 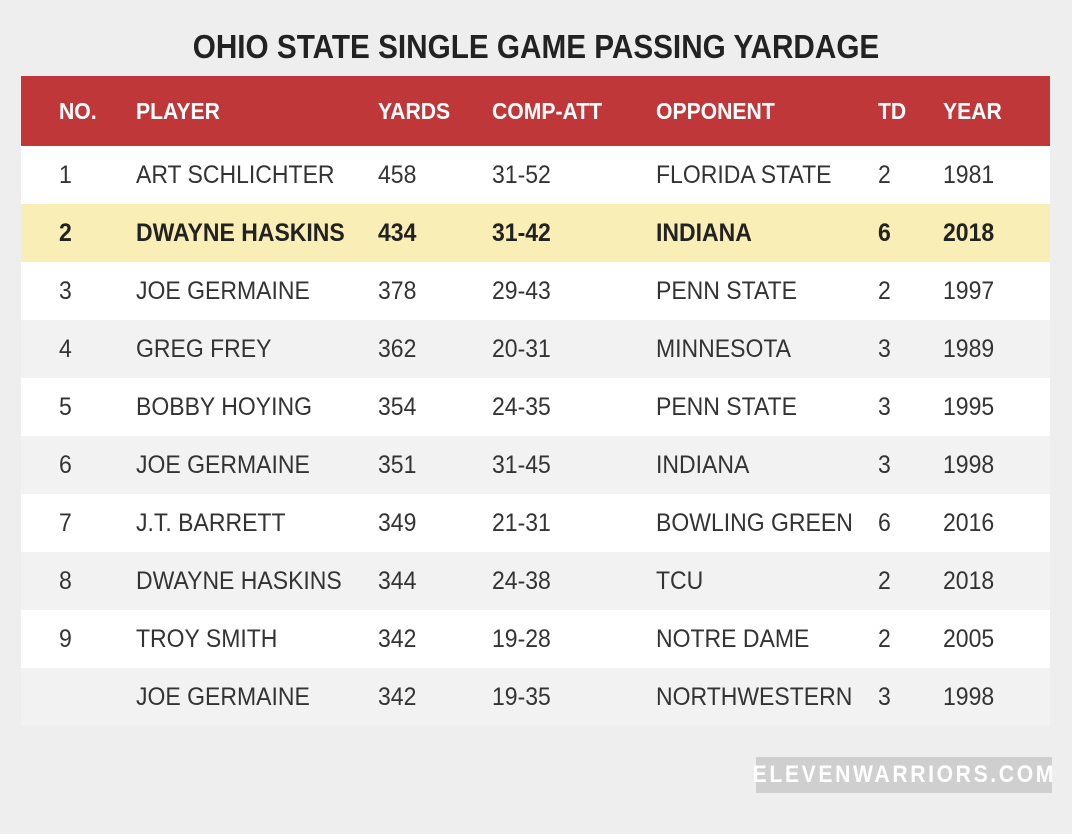 I want to click on cell-opponent: MINNESOTA, so click(x=724, y=348).